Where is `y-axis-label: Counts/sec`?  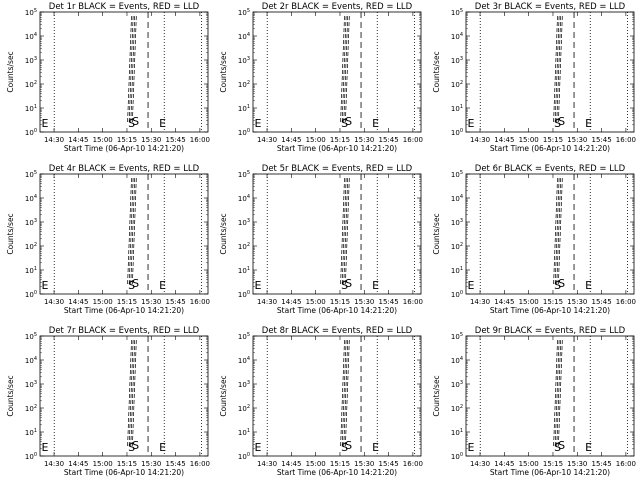 y-axis-label: Counts/sec is located at coordinates (10, 233).